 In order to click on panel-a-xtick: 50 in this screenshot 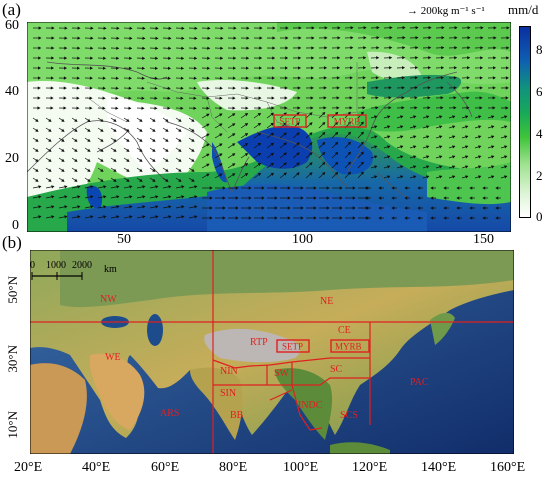, I will do `click(124, 239)`.